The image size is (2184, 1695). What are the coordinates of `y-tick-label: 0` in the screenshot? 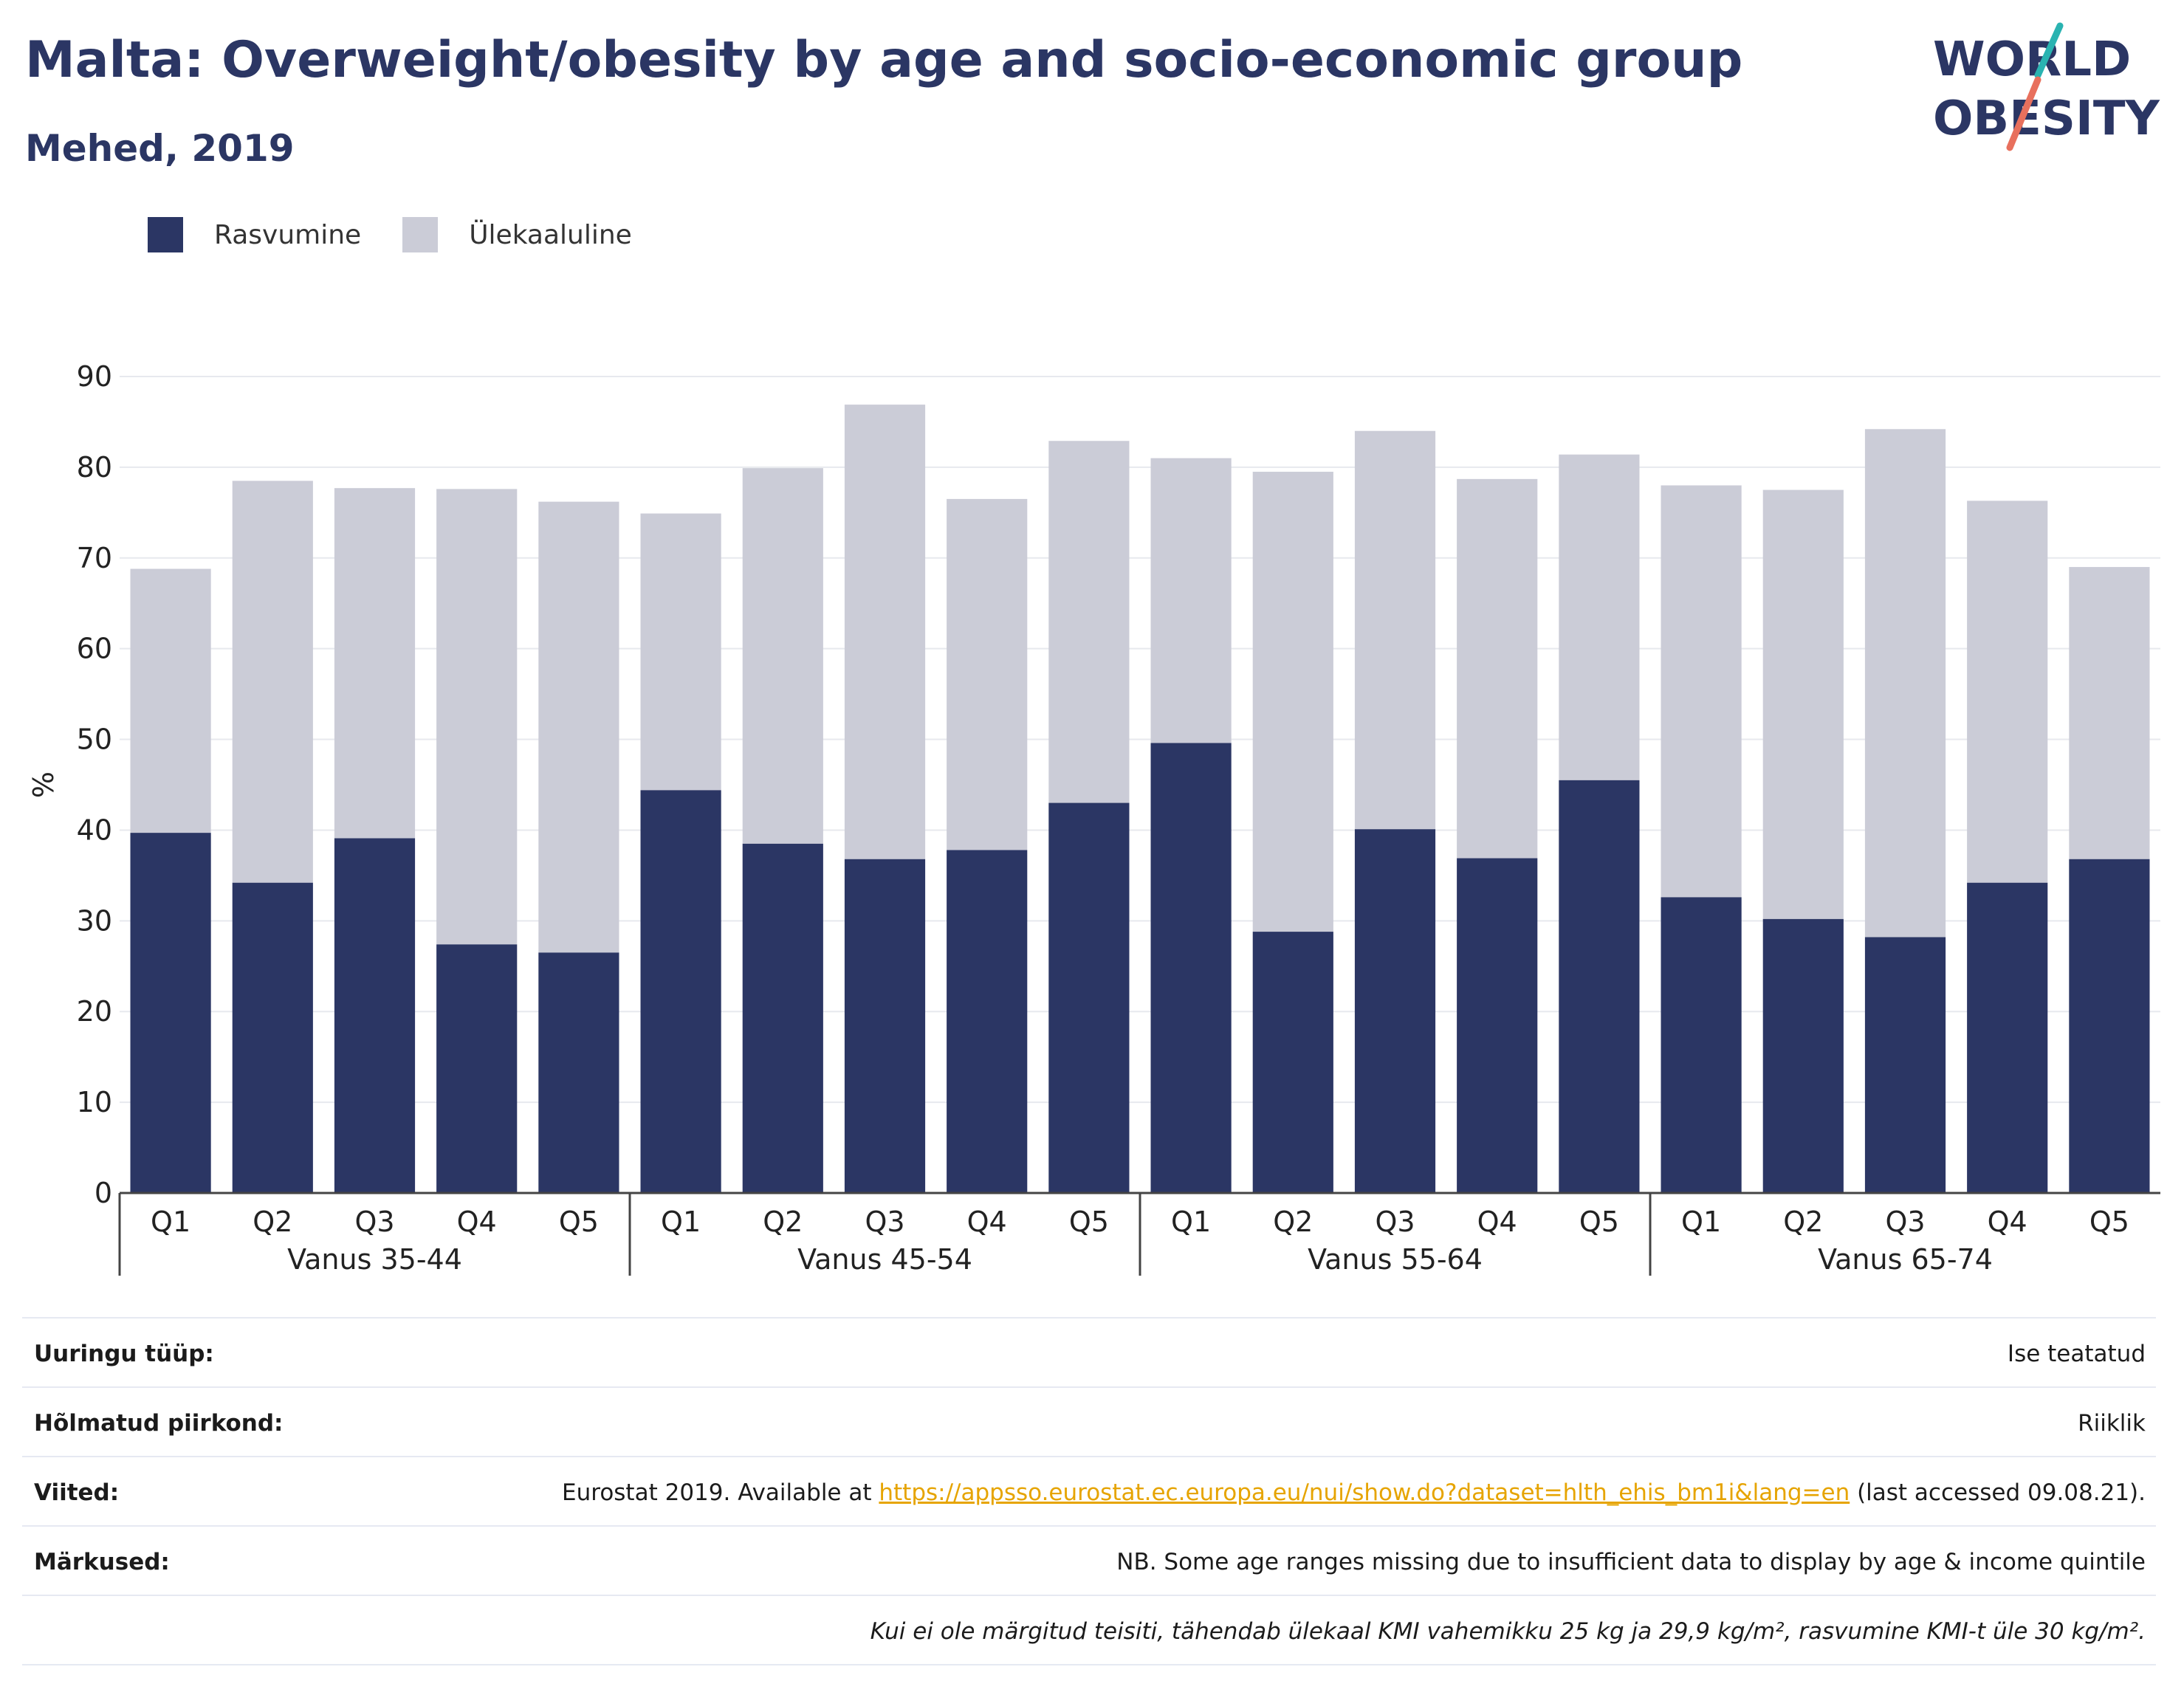 It's located at (103, 1193).